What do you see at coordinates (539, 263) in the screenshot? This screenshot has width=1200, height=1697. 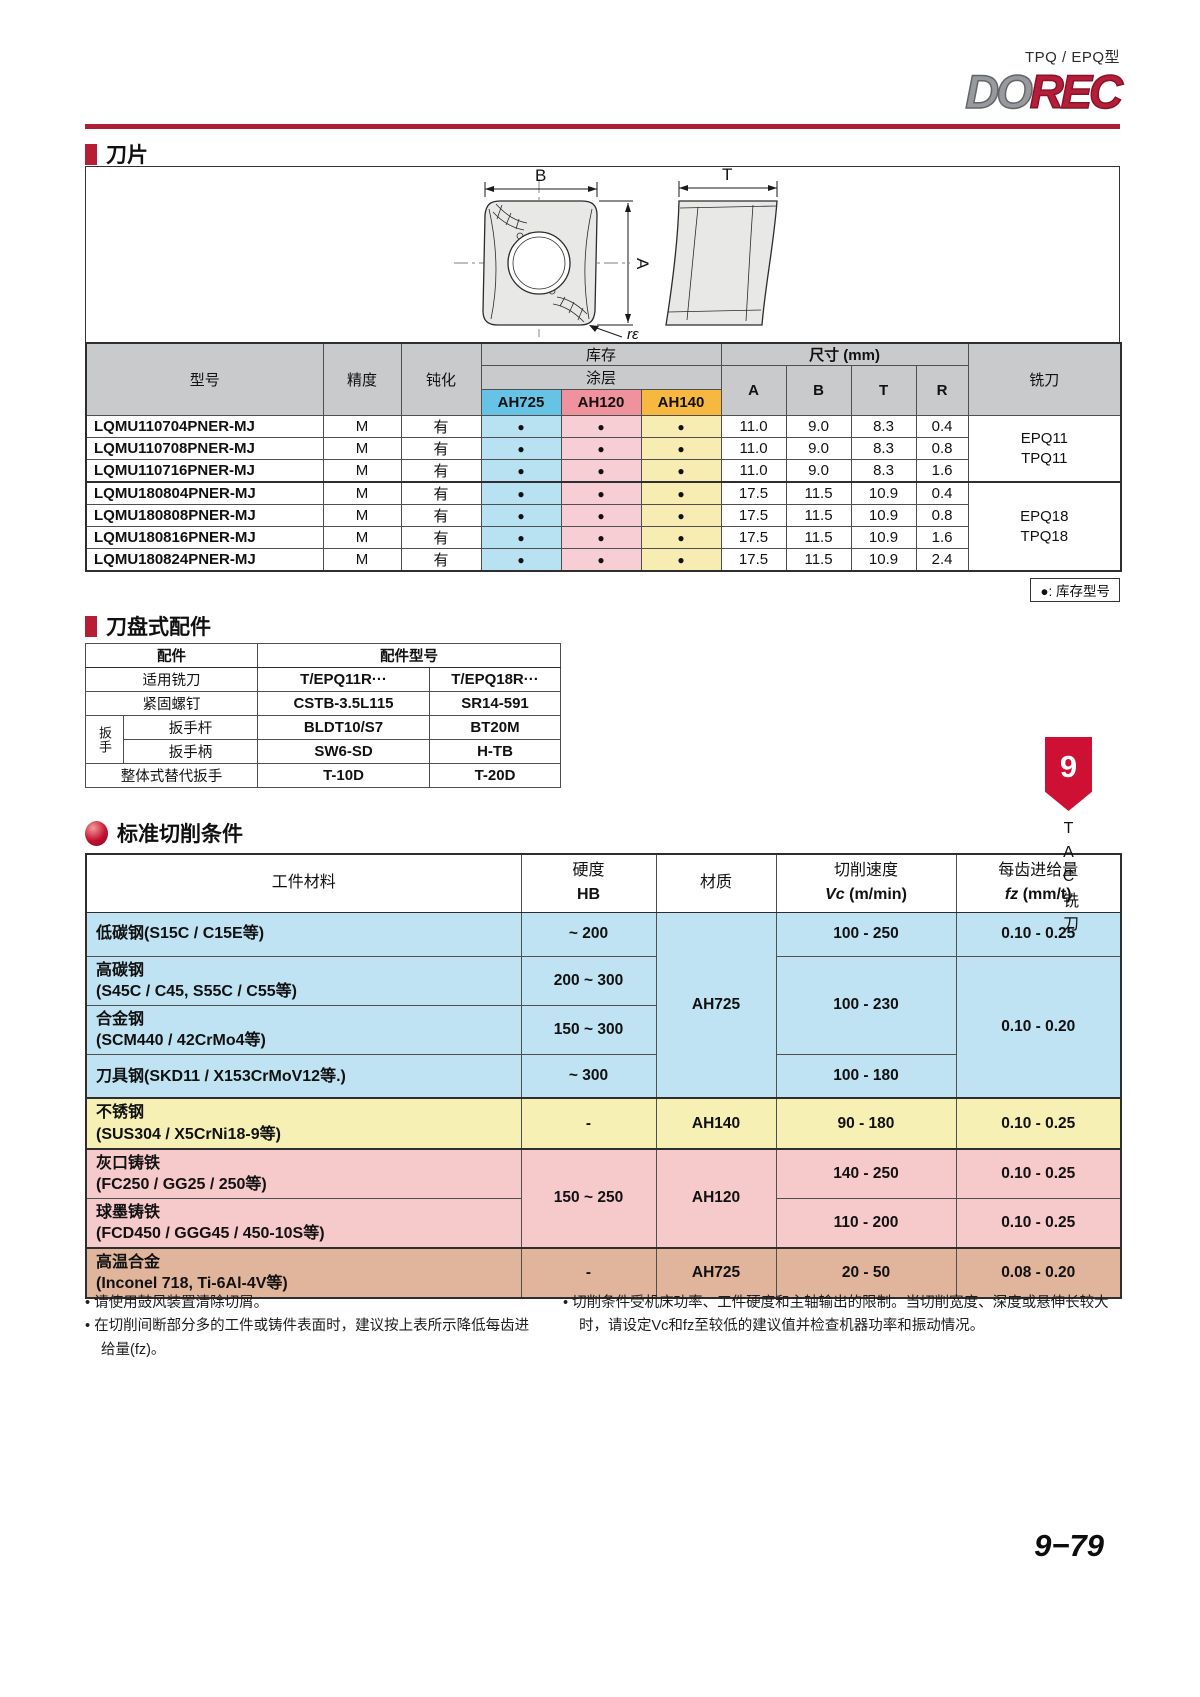 I see `screw-hole` at bounding box center [539, 263].